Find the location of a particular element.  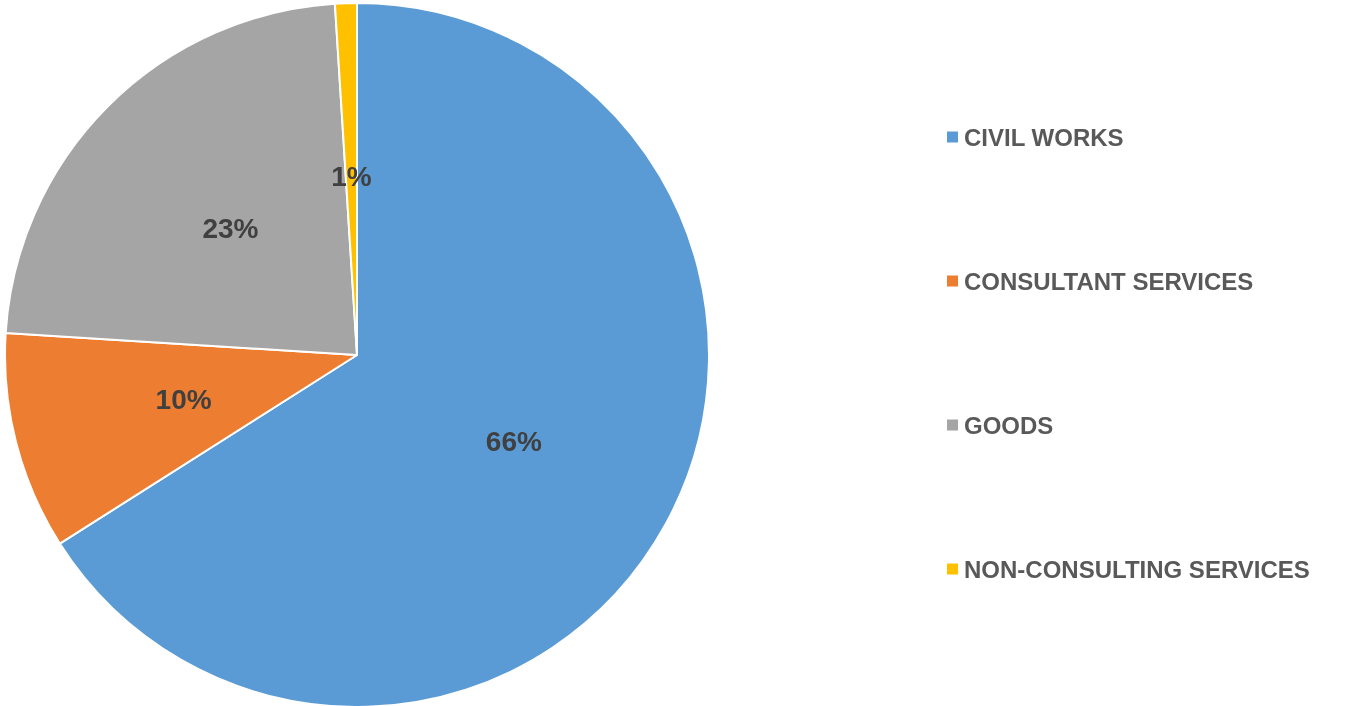

legend-label: GOODS is located at coordinates (1009, 425).